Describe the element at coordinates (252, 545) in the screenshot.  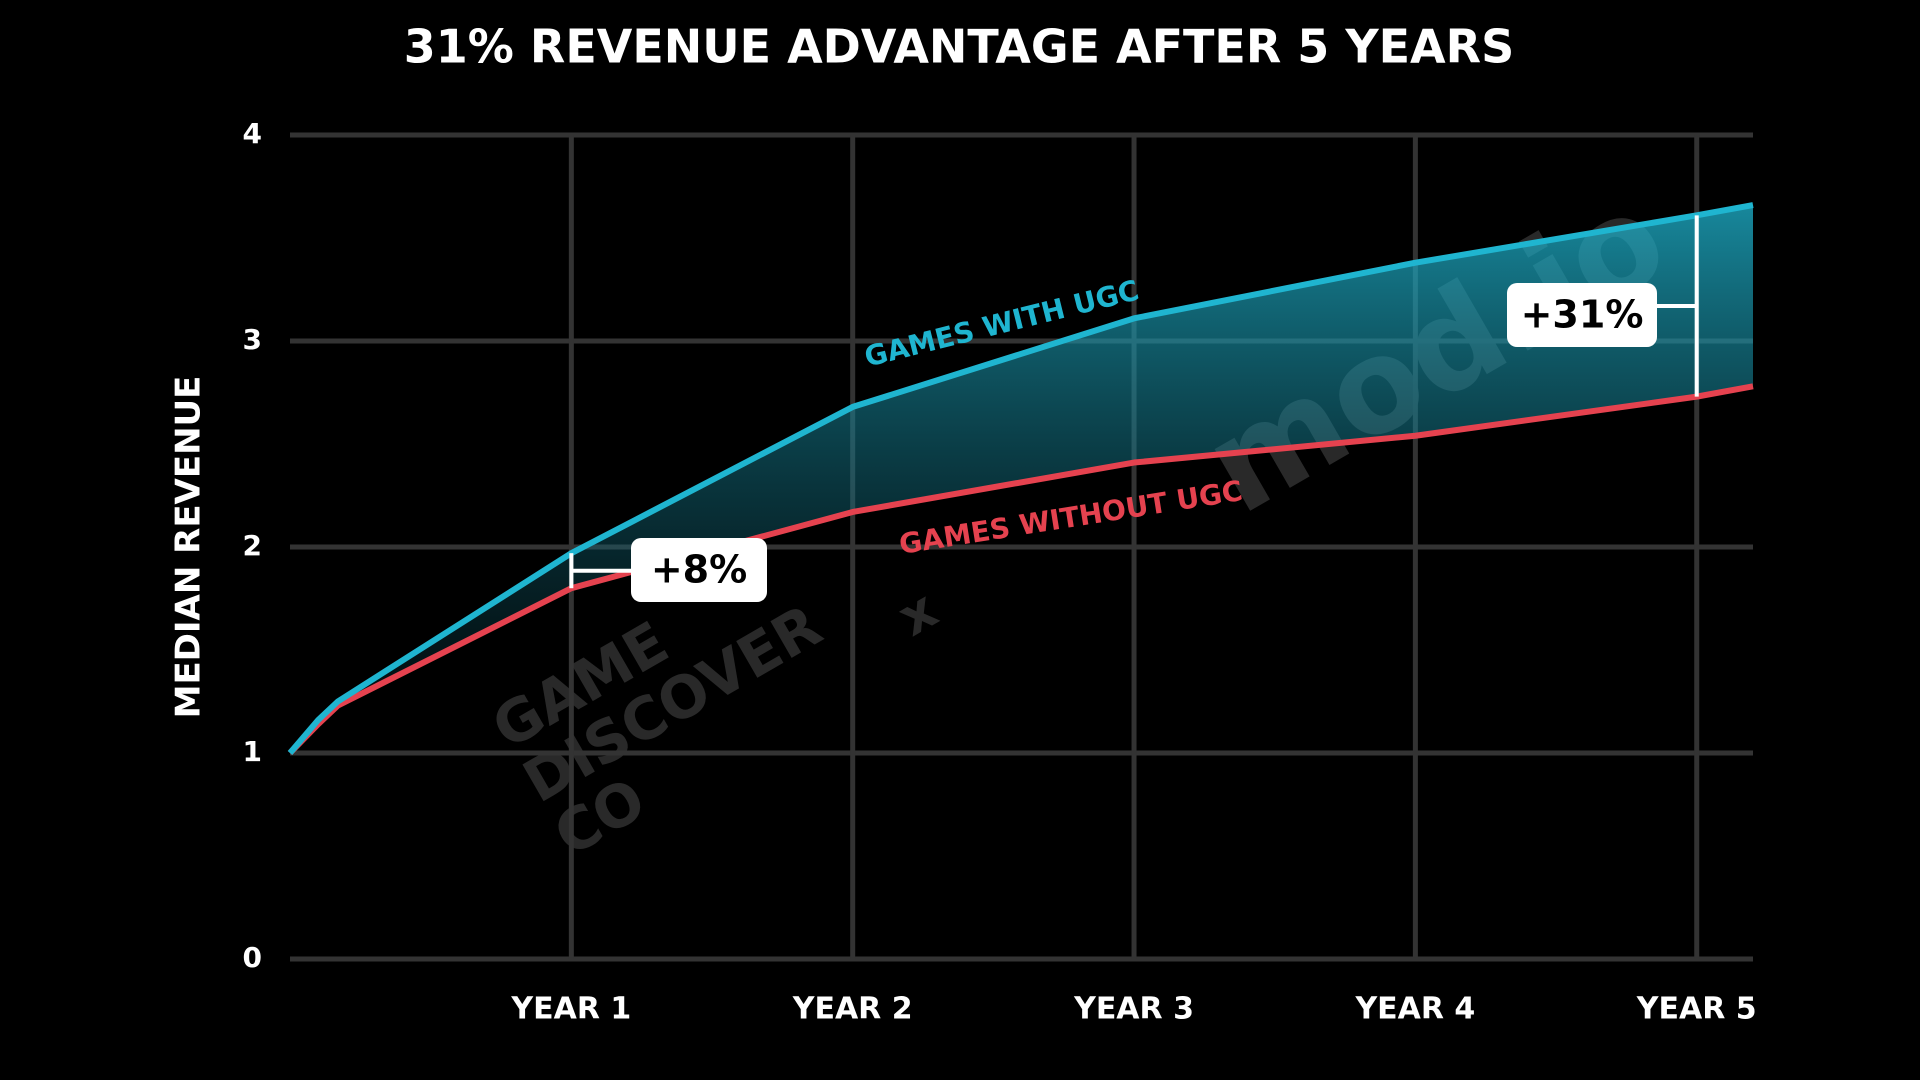
I see `y-tick-label: 2` at that location.